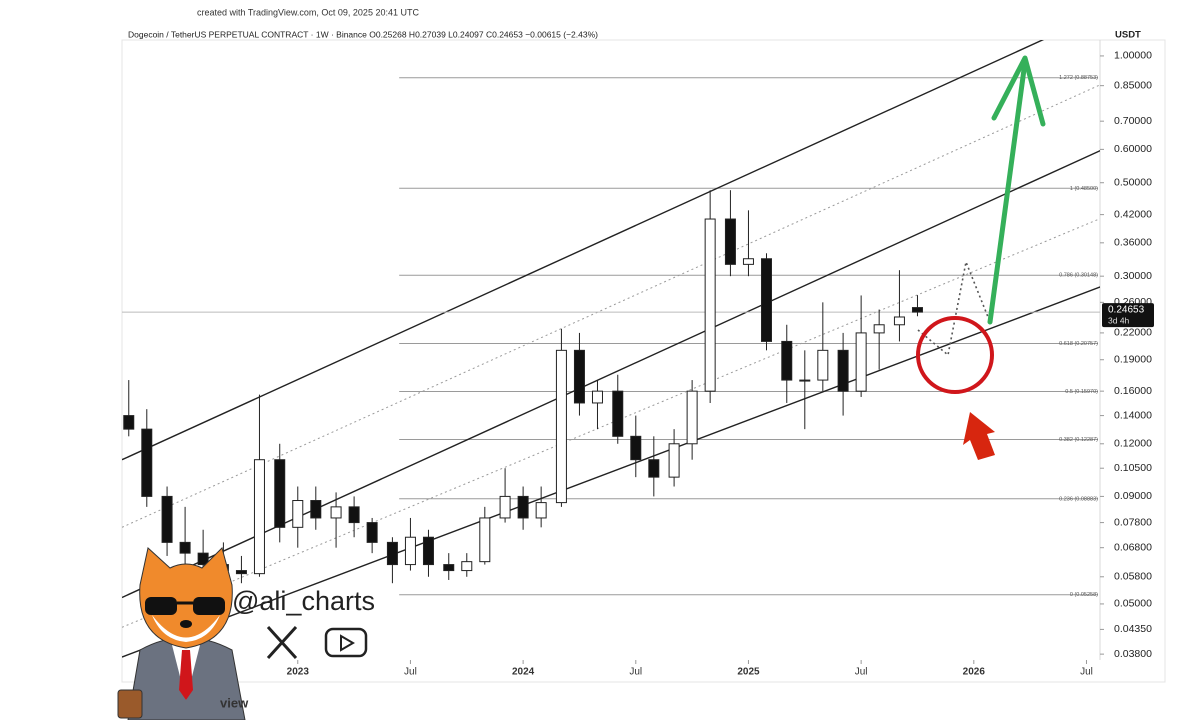  Describe the element at coordinates (1126, 310) in the screenshot. I see `last-price-label: 0.24653` at that location.